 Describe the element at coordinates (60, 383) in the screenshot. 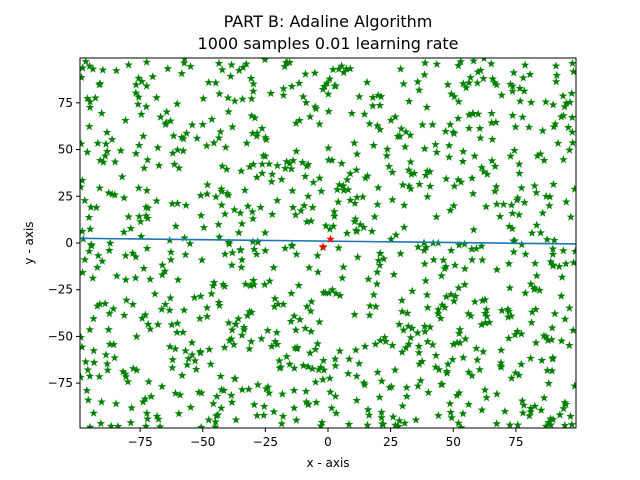

I see `y-tick-label: −75` at that location.